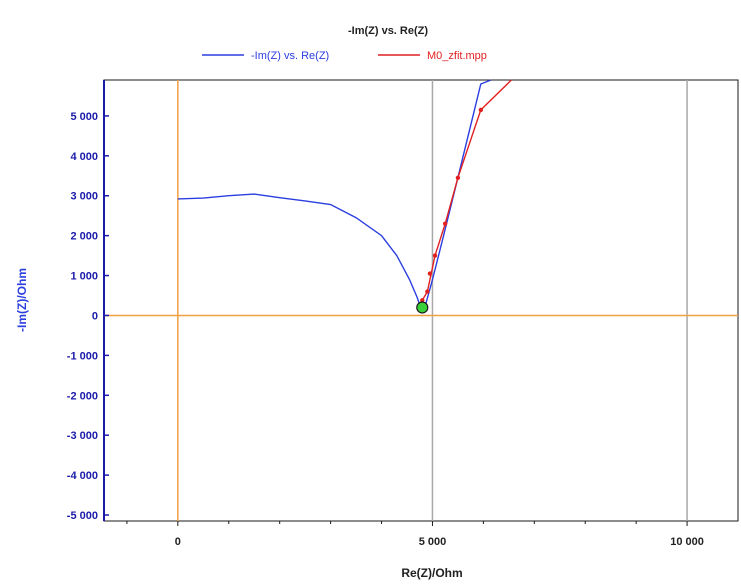 This screenshot has width=741, height=585. Describe the element at coordinates (431, 573) in the screenshot. I see `x-axis-label: Re(Z)/Ohm` at that location.